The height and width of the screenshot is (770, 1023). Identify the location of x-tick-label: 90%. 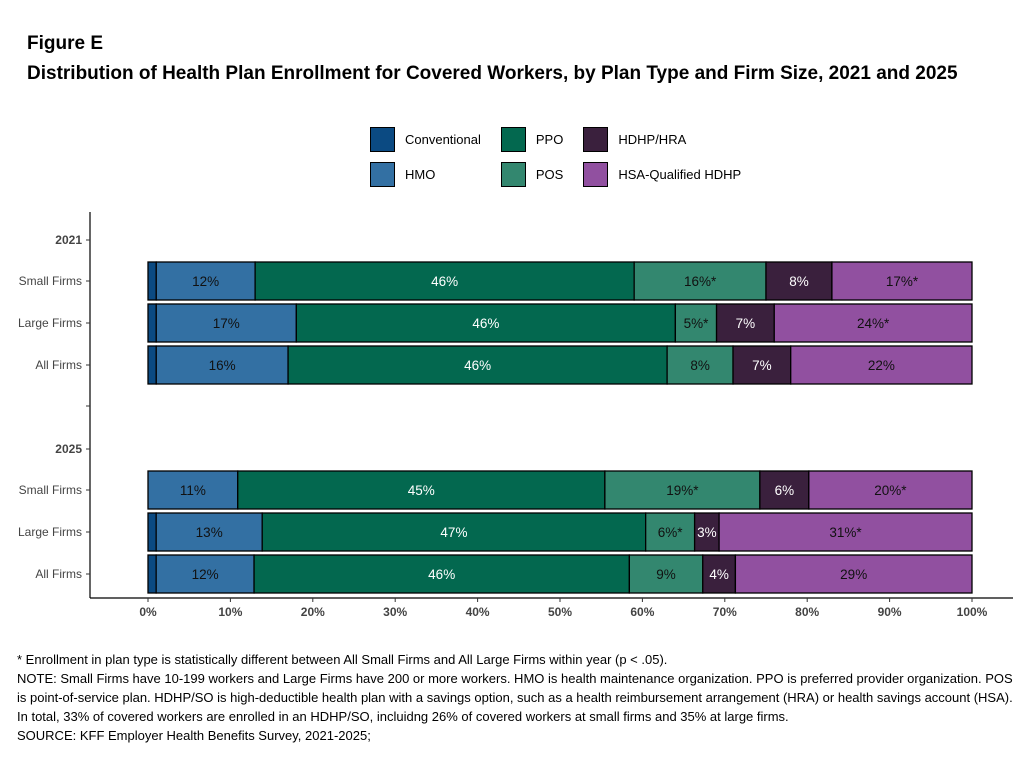
(890, 612).